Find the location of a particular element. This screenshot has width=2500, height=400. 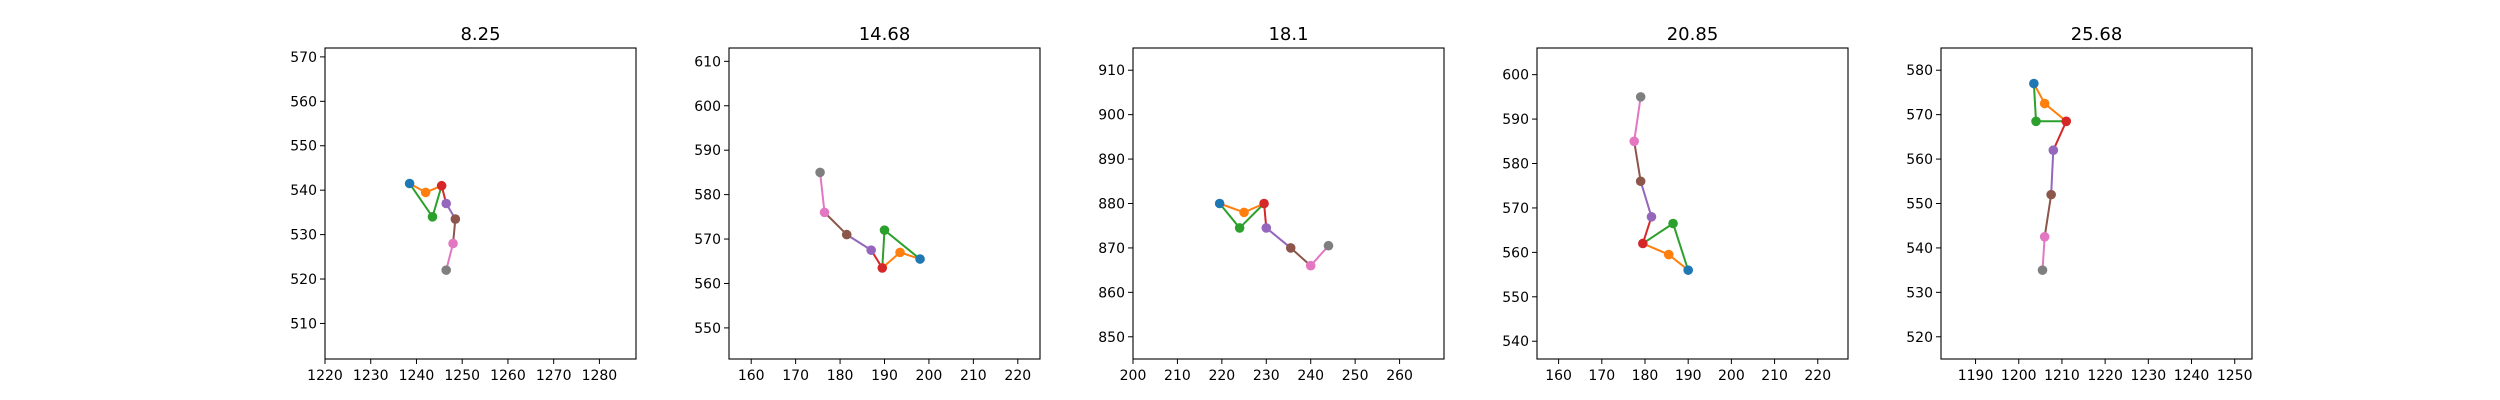

subplot-title: 18.1 is located at coordinates (1288, 34).